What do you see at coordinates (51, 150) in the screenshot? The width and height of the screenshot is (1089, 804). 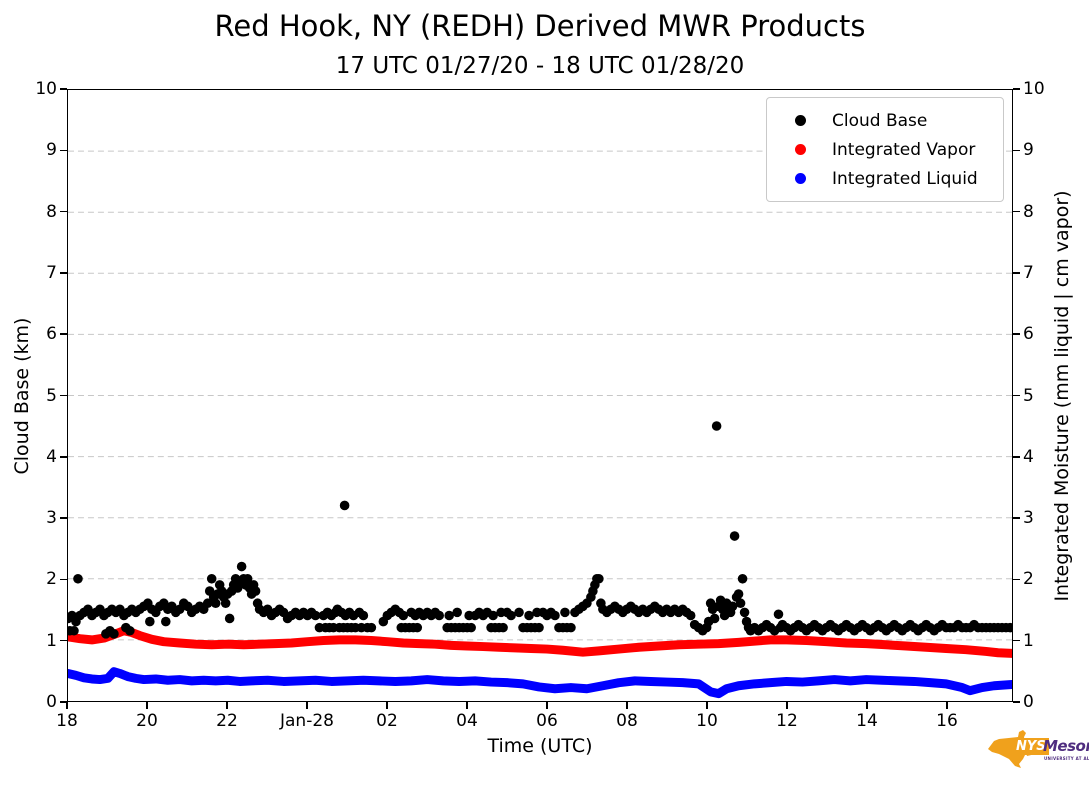 I see `y-tick-label-left: 9` at bounding box center [51, 150].